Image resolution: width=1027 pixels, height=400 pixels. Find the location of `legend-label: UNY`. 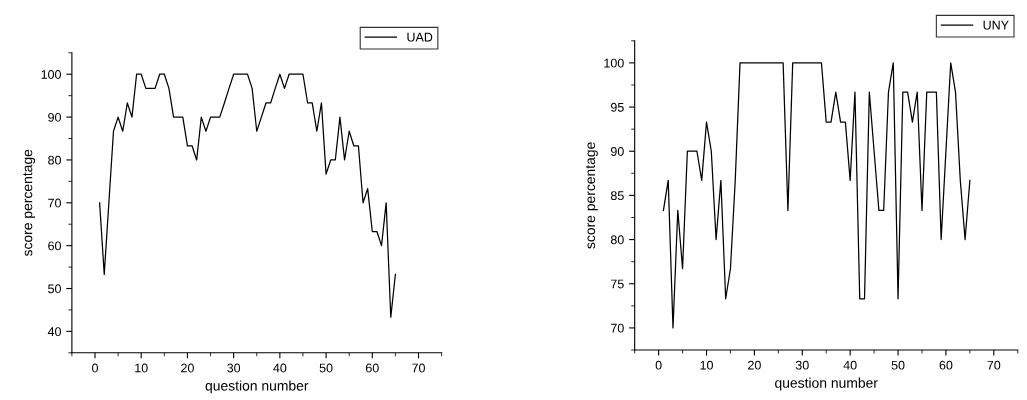

legend-label: UNY is located at coordinates (996, 25).